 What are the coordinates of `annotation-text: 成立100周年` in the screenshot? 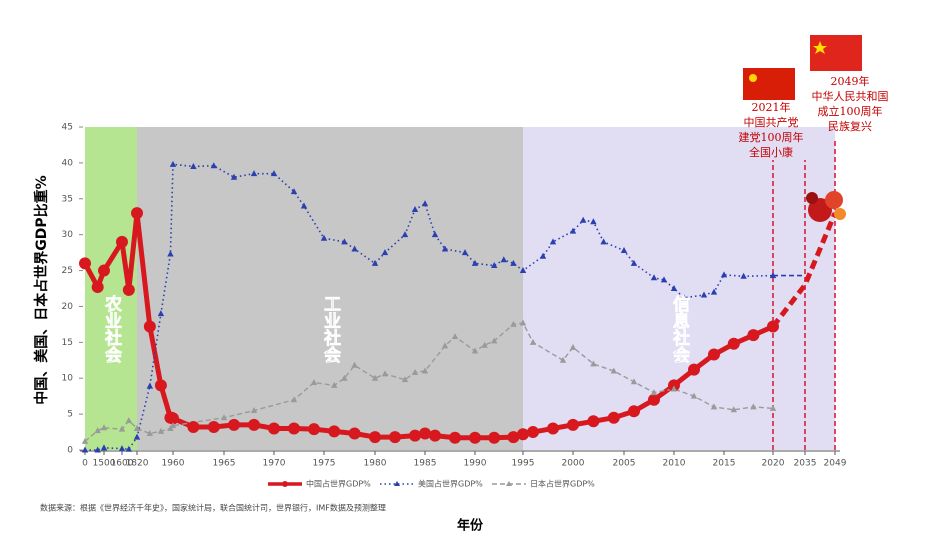 It's located at (850, 111).